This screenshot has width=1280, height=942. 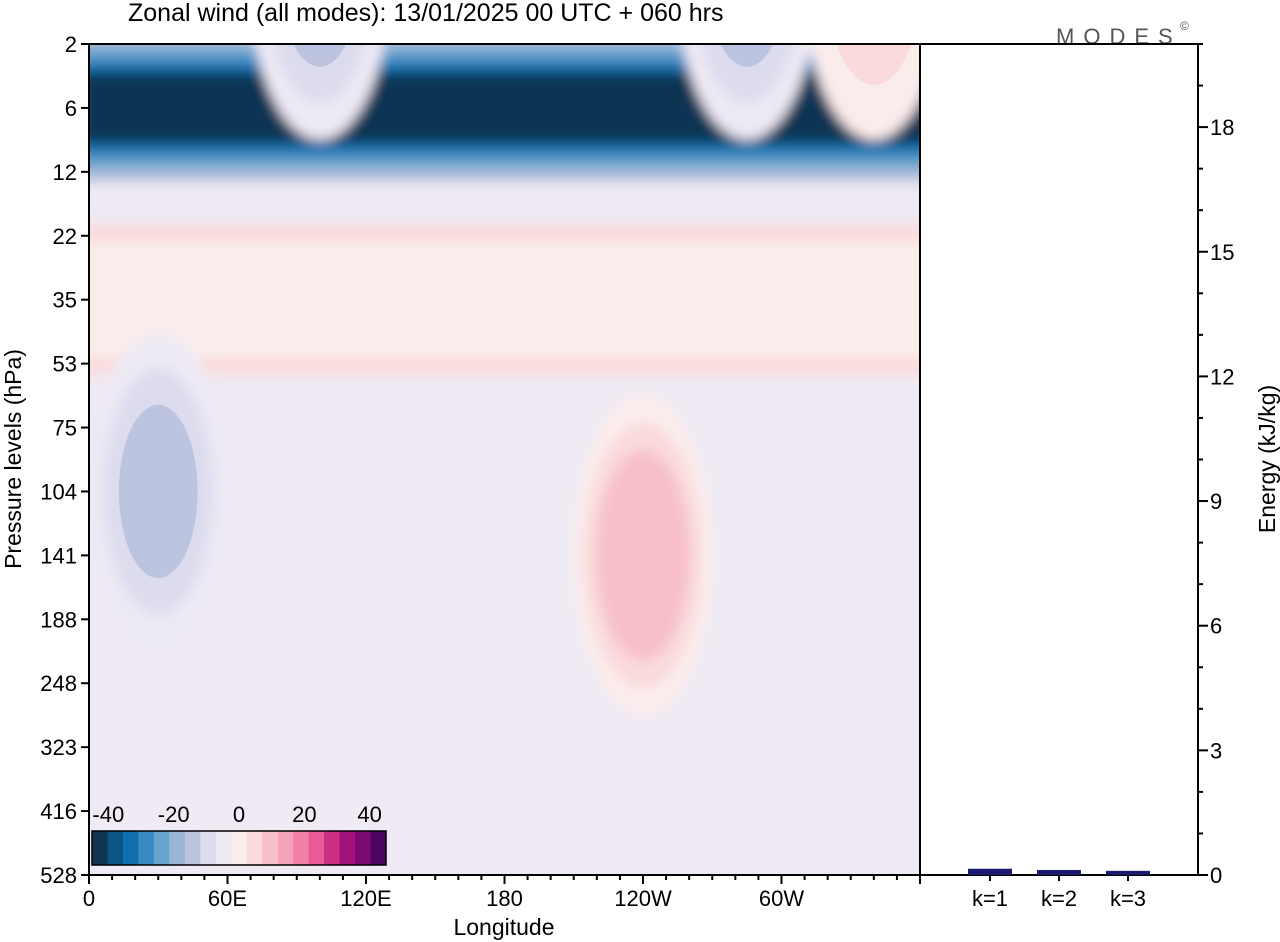 What do you see at coordinates (365, 898) in the screenshot?
I see `x-tick-label: 120E` at bounding box center [365, 898].